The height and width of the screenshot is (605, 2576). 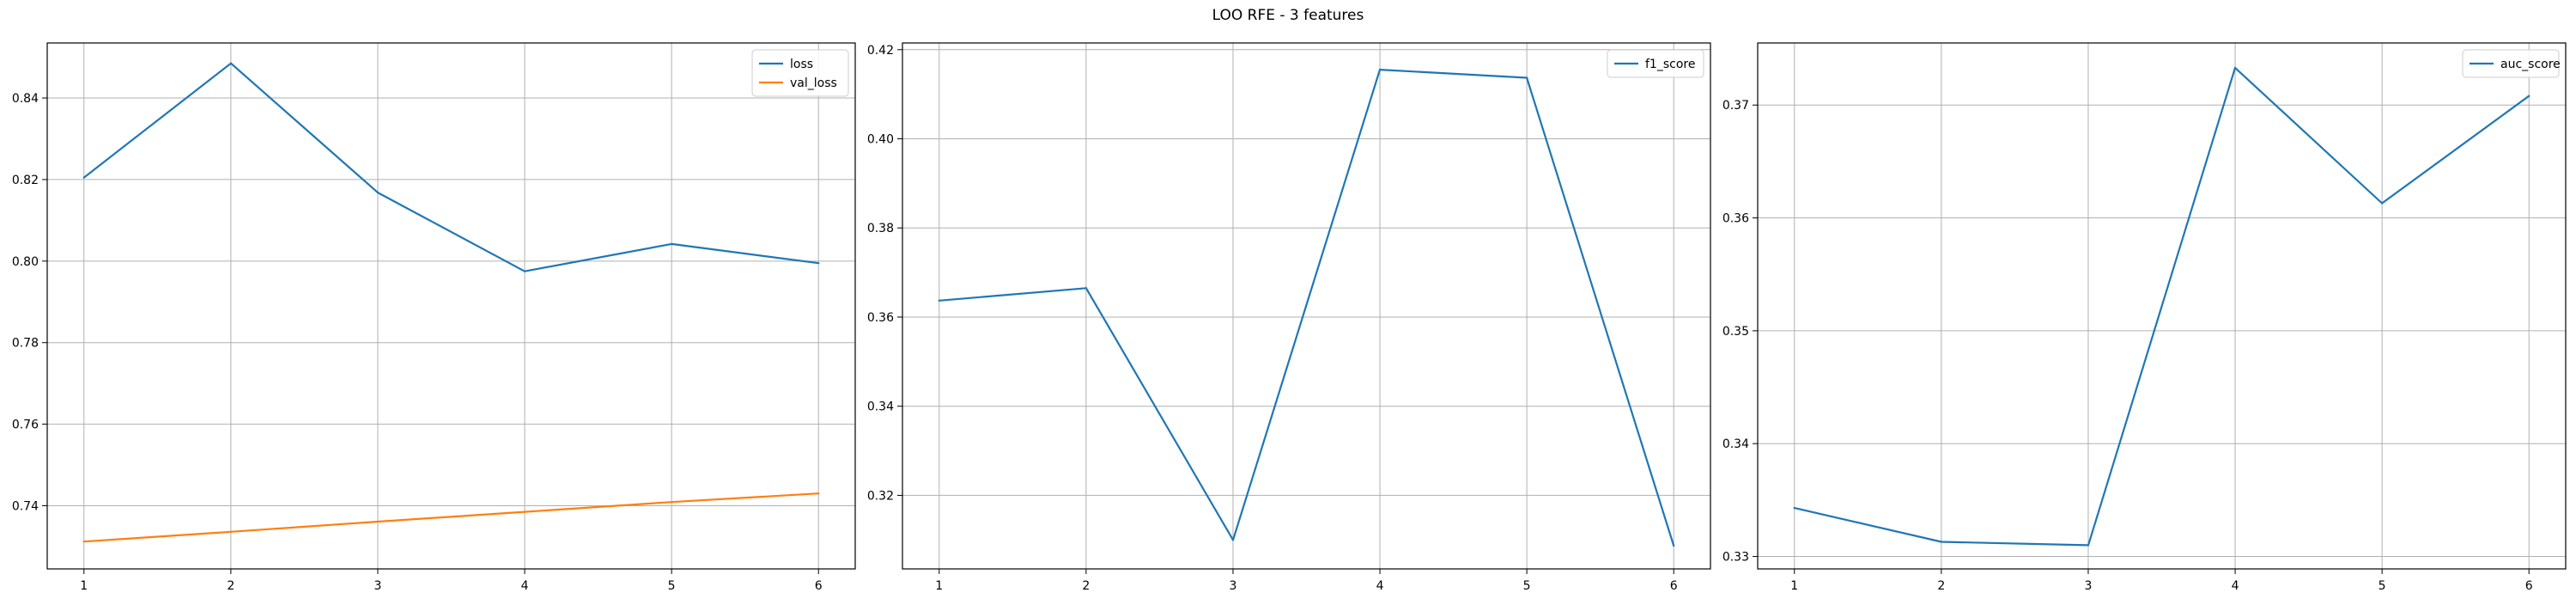 I want to click on figure-title: LOO RFE - 3 features, so click(x=1288, y=15).